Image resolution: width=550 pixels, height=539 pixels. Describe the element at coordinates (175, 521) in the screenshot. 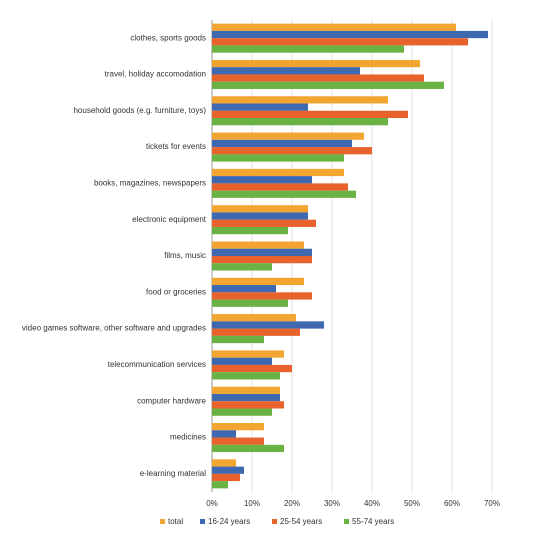

I see `legend-label: total` at that location.